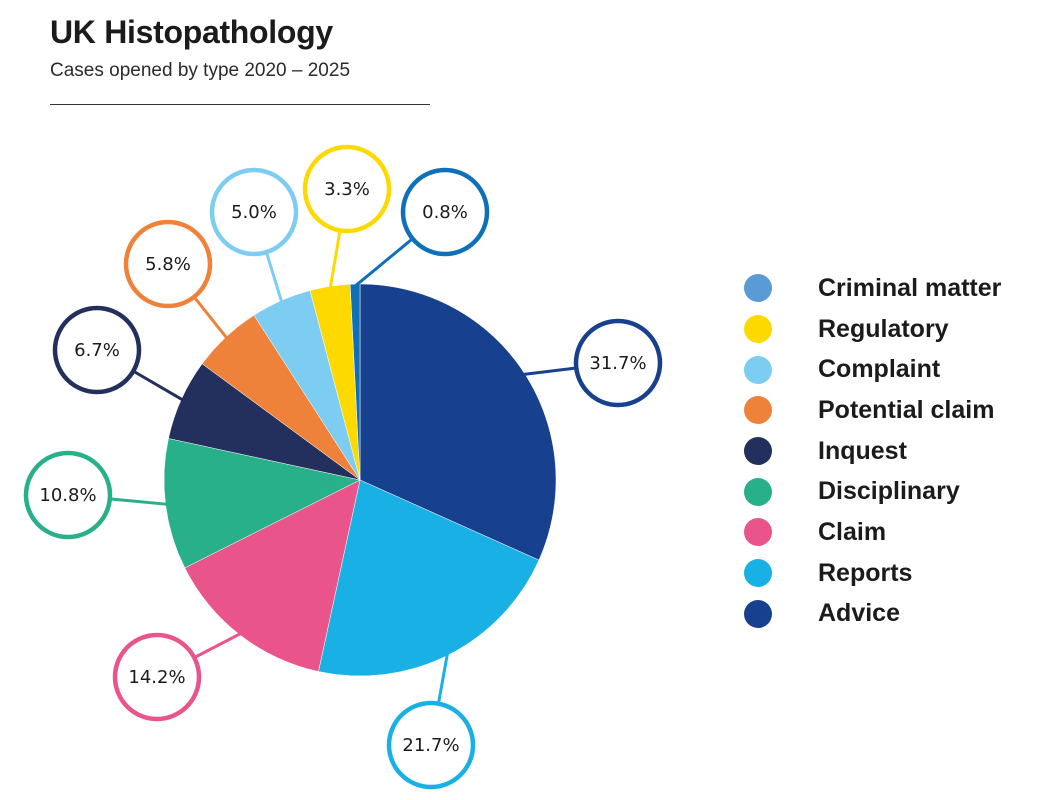 The image size is (1040, 800). Describe the element at coordinates (240, 104) in the screenshot. I see `title-divider` at that location.